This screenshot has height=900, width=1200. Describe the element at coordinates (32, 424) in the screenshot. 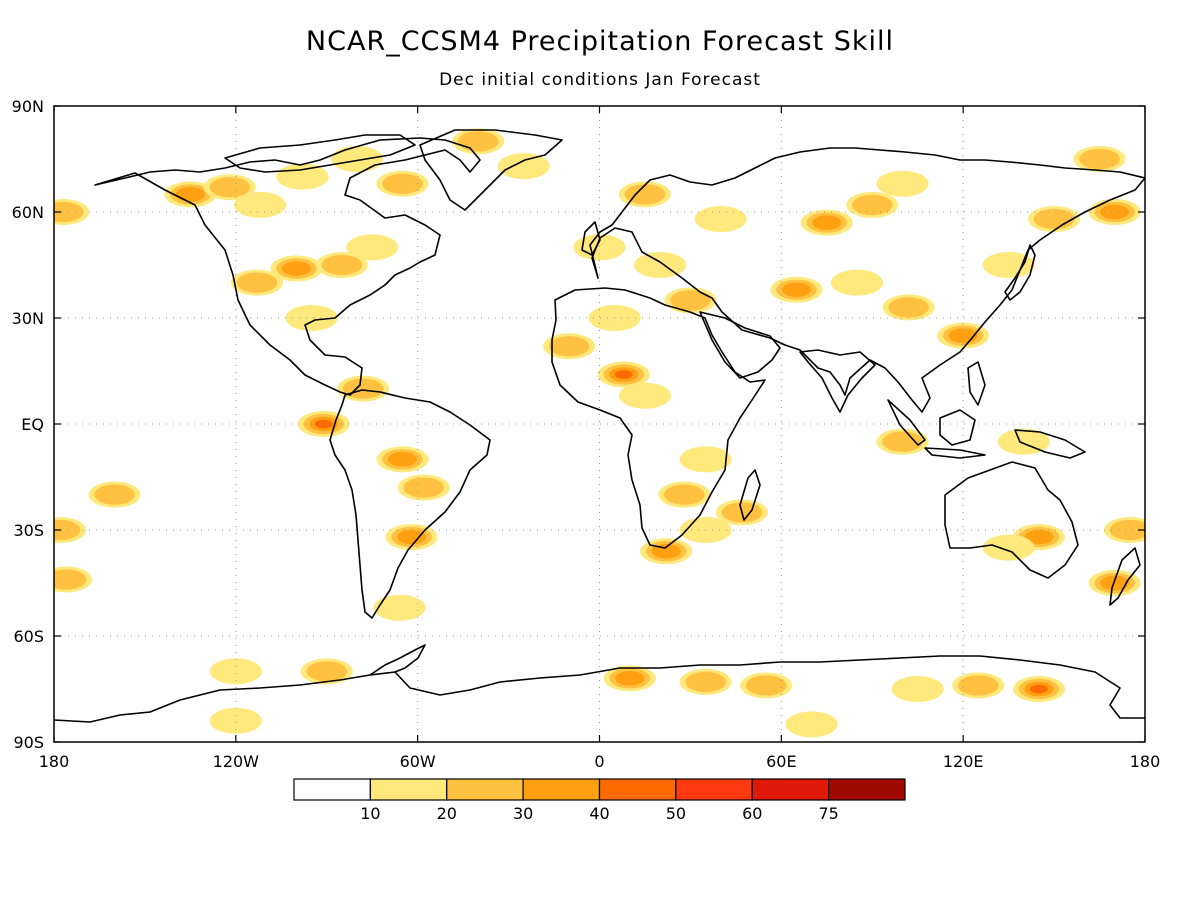

I see `lat-tick-label: EQ` at that location.